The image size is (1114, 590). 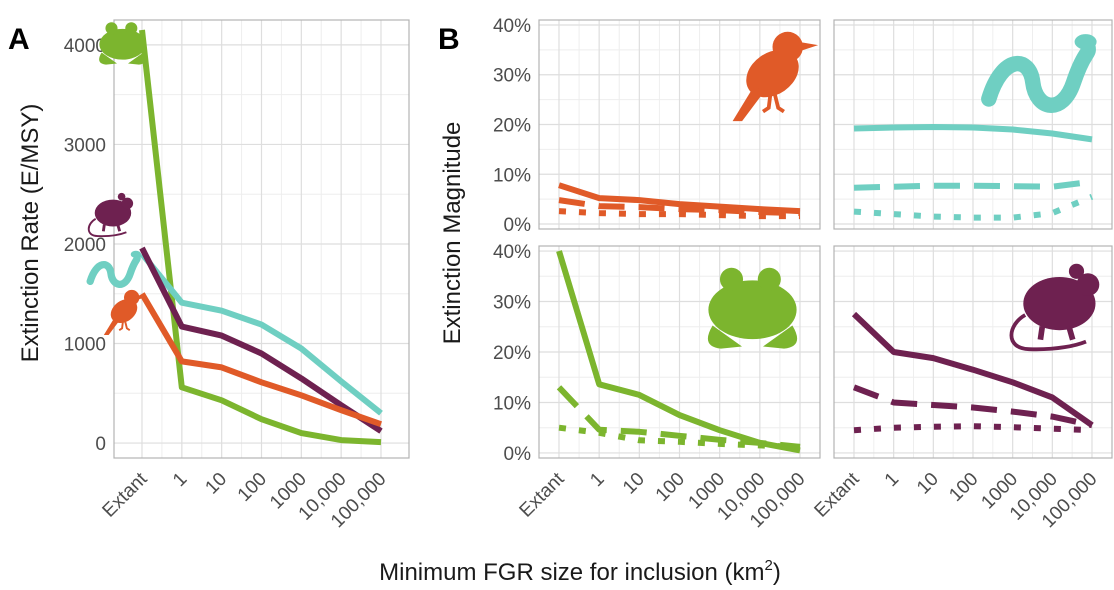 I want to click on panel-label-a: A, so click(x=19, y=39).